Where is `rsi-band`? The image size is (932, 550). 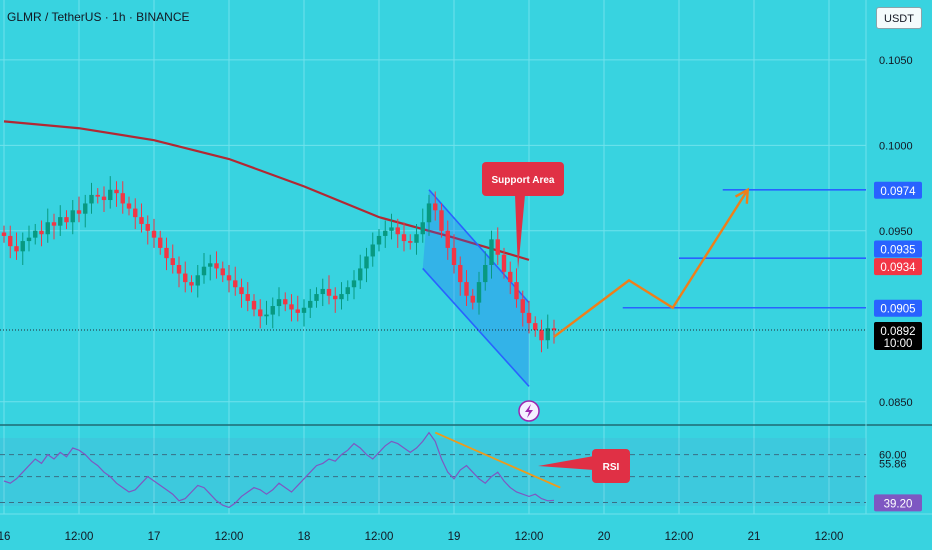
rsi-band is located at coordinates (433, 472).